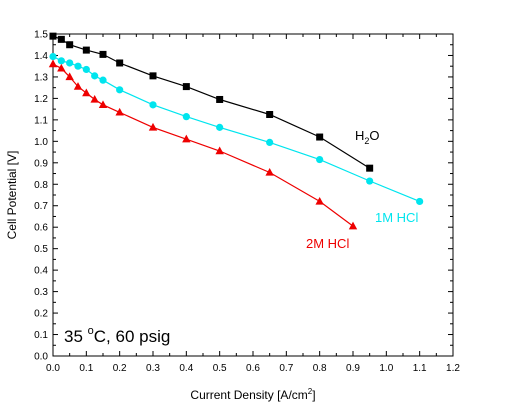 The image size is (506, 408). I want to click on x-tick-label: 0.3, so click(153, 368).